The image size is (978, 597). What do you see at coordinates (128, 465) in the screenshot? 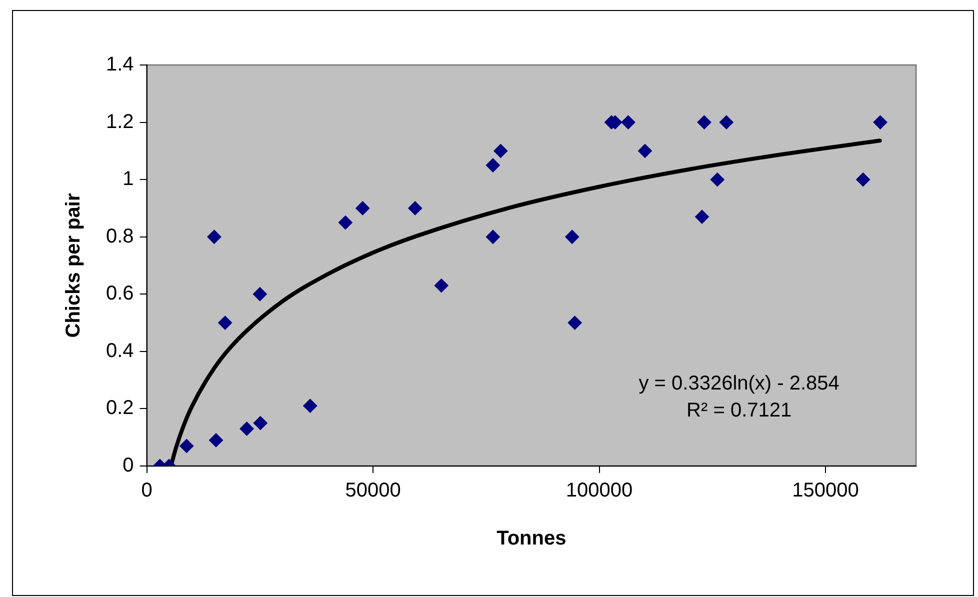
I see `y-tick-label: 0` at bounding box center [128, 465].